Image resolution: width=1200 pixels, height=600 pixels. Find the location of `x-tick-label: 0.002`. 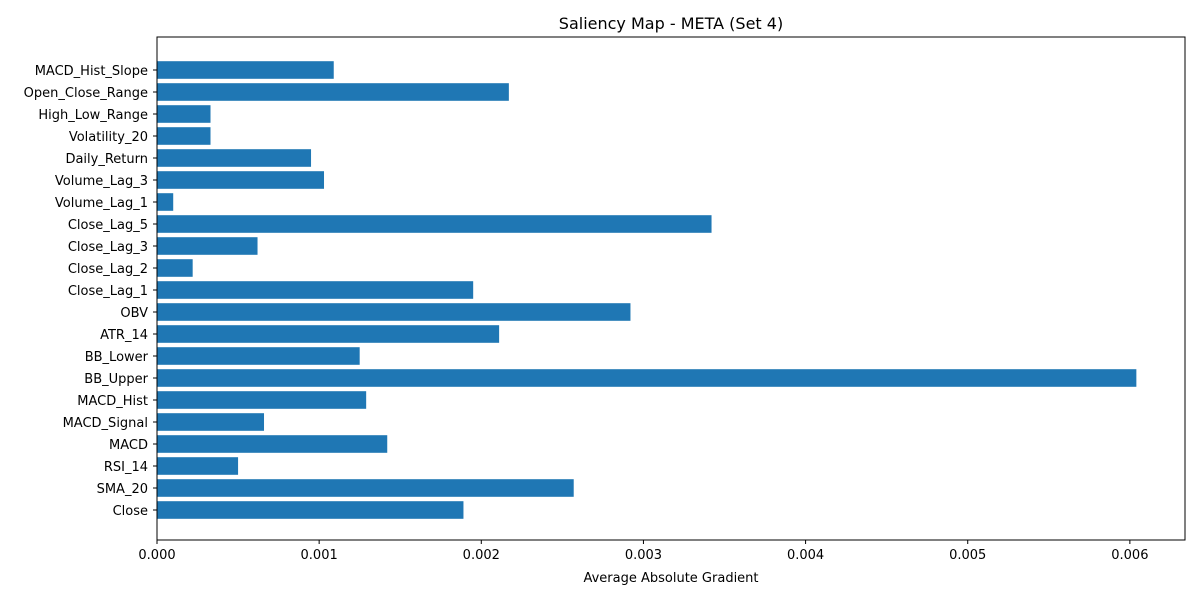

x-tick-label: 0.002 is located at coordinates (481, 555).